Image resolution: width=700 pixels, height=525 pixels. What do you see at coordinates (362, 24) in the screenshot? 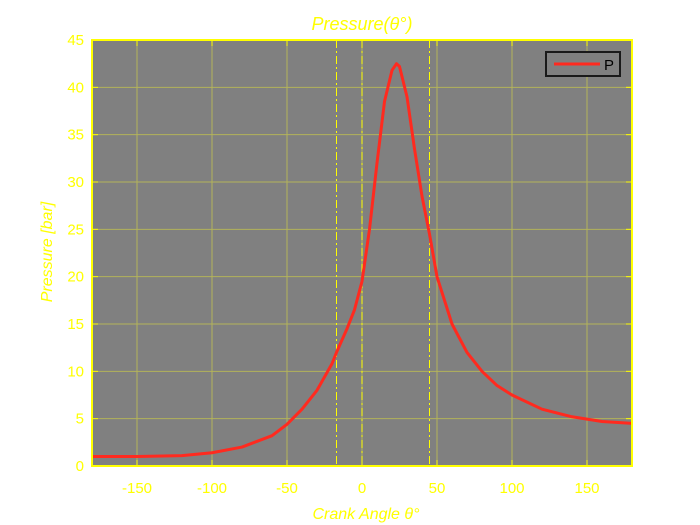
I see `chart-title: Pressure(θ°)` at bounding box center [362, 24].